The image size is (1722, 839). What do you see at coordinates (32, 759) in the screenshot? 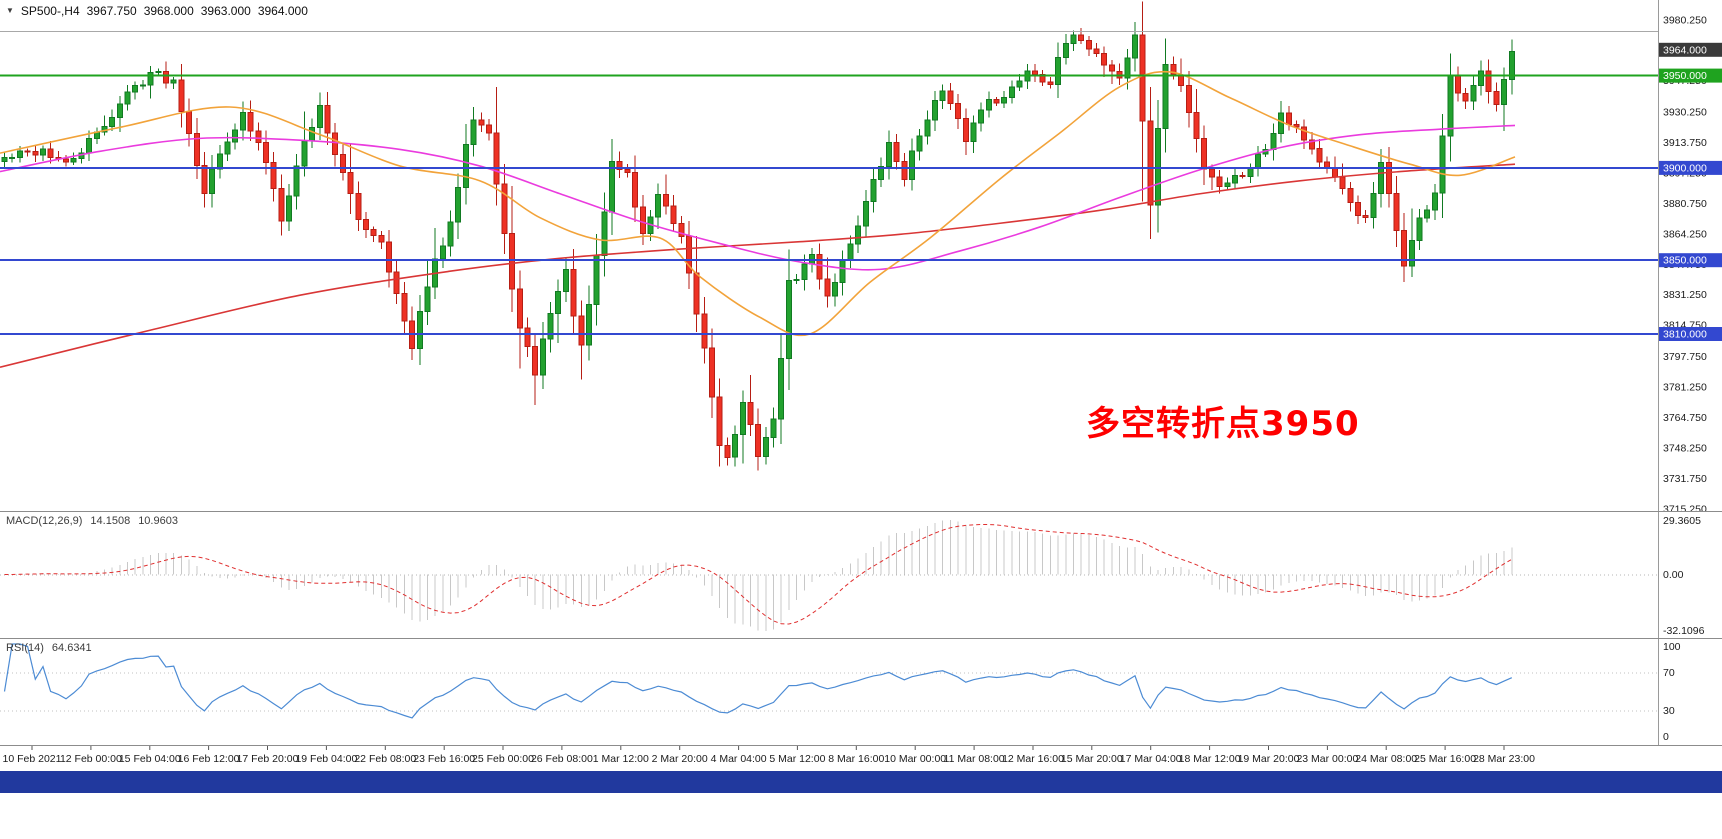
I see `time-label: 10 Feb 2021` at bounding box center [32, 759].